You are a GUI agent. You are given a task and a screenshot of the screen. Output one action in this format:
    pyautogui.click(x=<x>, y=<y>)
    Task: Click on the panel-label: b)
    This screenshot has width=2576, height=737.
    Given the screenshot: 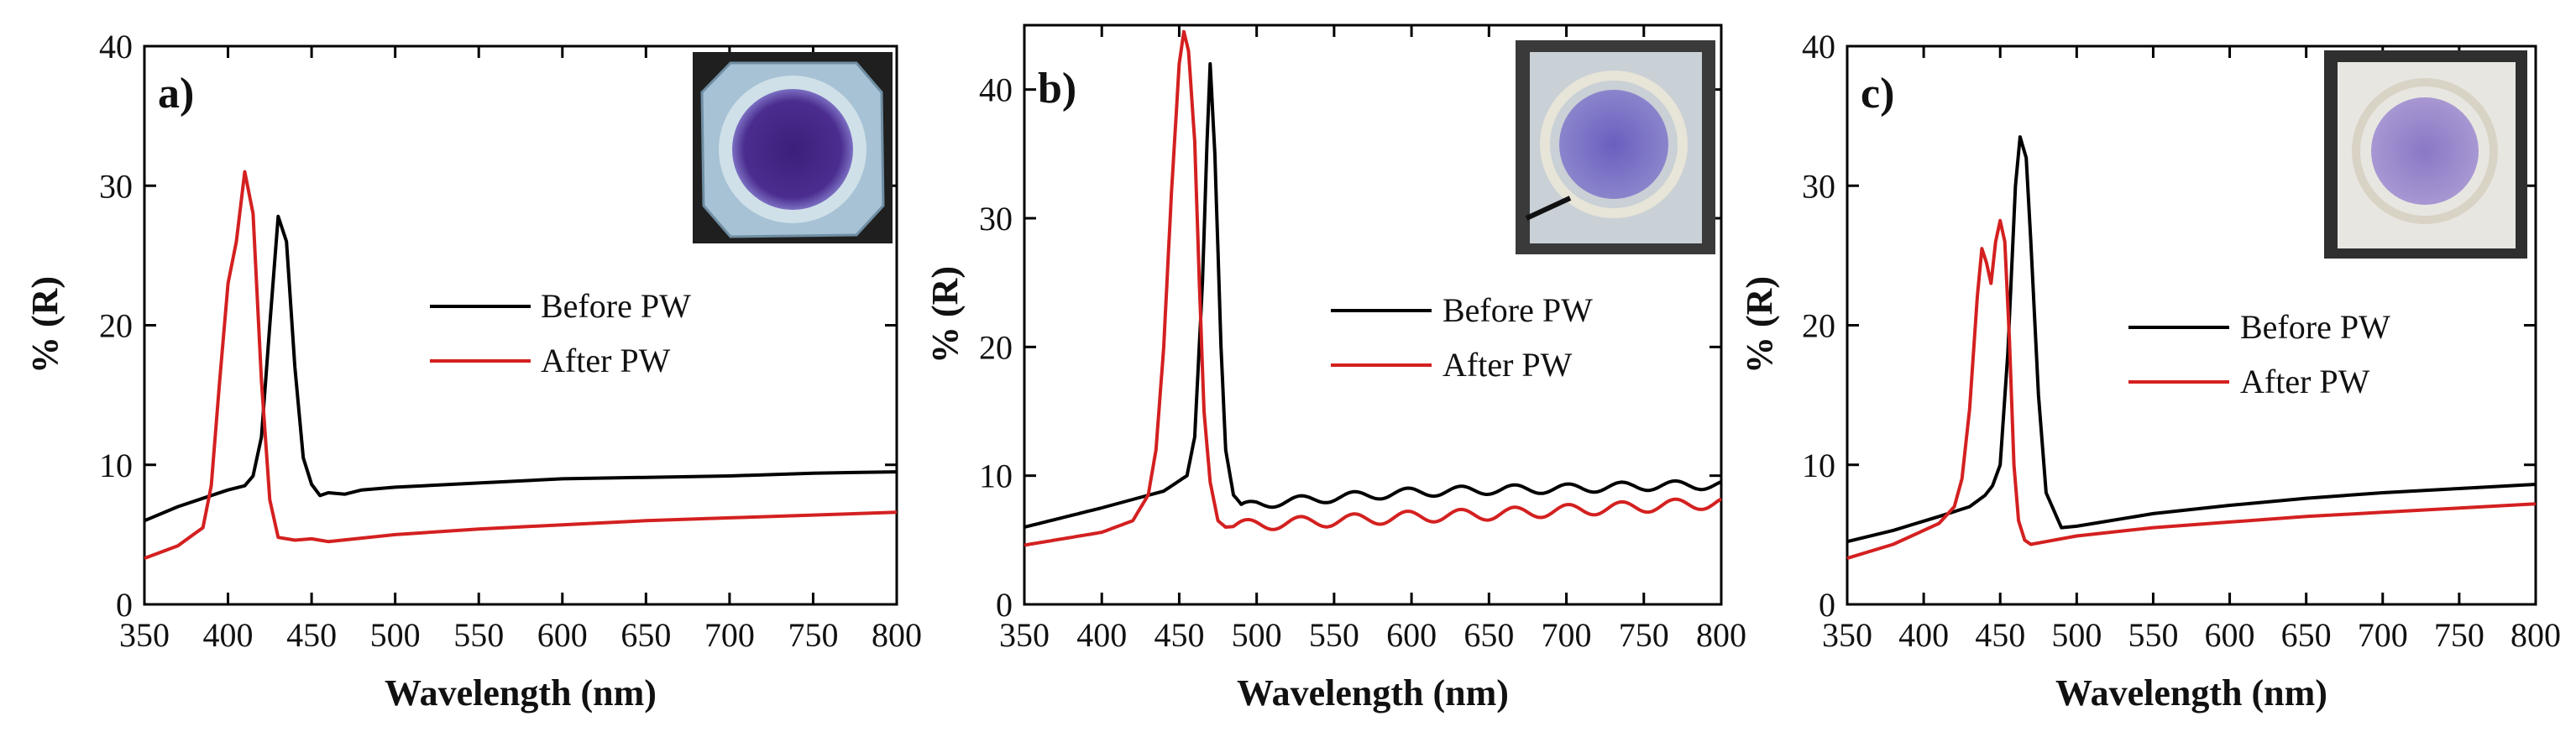 What is the action you would take?
    pyautogui.click(x=1057, y=88)
    